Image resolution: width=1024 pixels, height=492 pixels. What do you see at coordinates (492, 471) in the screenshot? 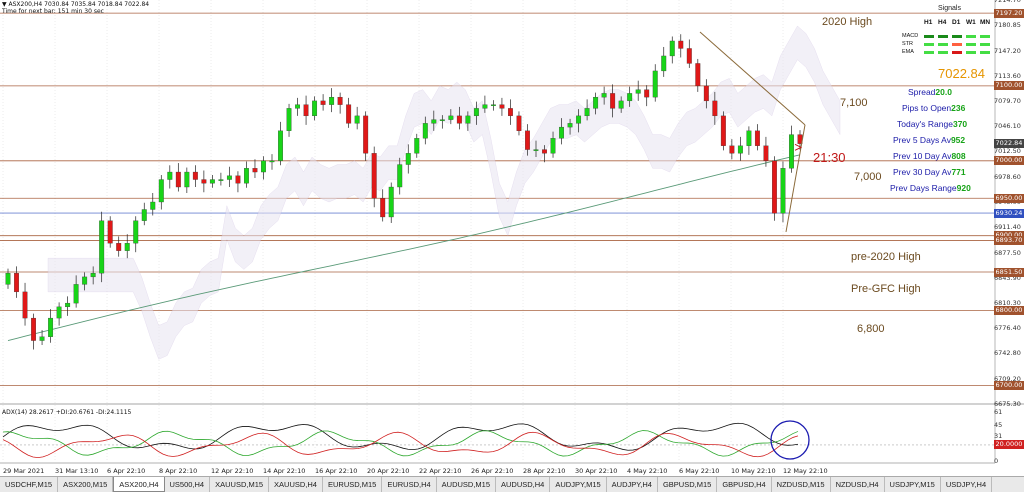
I see `date-tick-label: 26 Apr 22:10` at bounding box center [492, 471].